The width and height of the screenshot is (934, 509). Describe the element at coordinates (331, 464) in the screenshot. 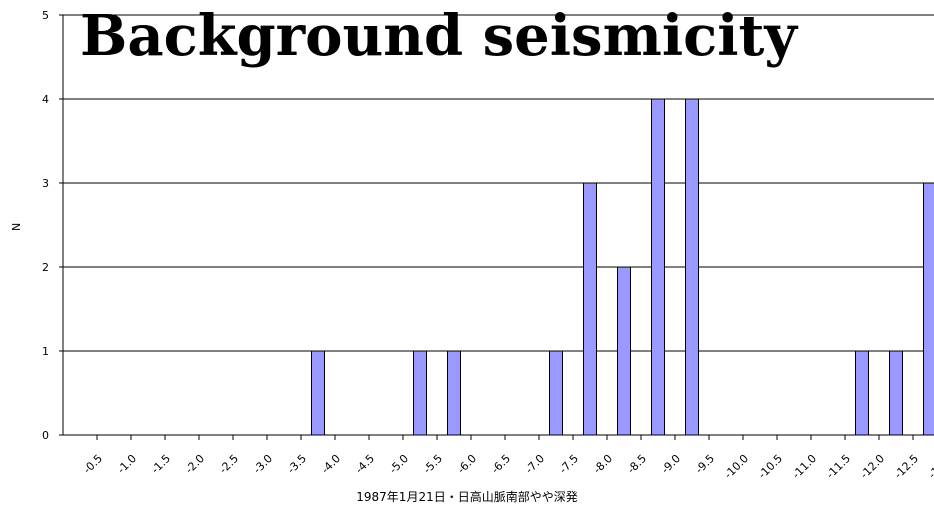

I see `x-tick-label: -4.0` at that location.